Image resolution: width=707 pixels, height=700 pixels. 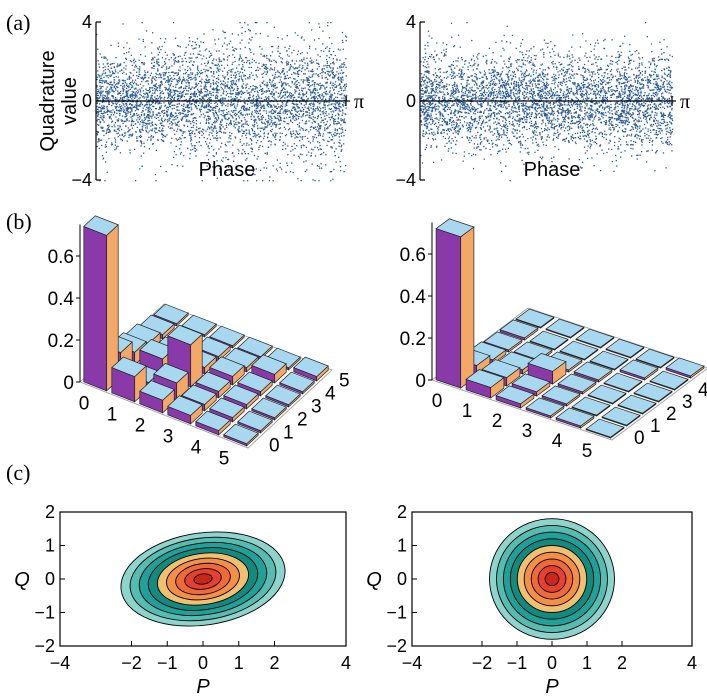 What do you see at coordinates (203, 687) in the screenshot?
I see `x-axis-label: P` at bounding box center [203, 687].